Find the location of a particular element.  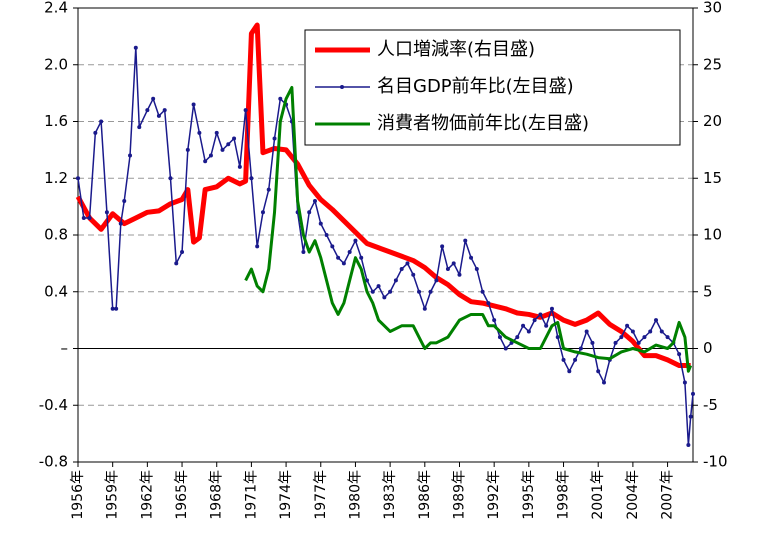

x-tick-label: 1998年 is located at coordinates (564, 495).